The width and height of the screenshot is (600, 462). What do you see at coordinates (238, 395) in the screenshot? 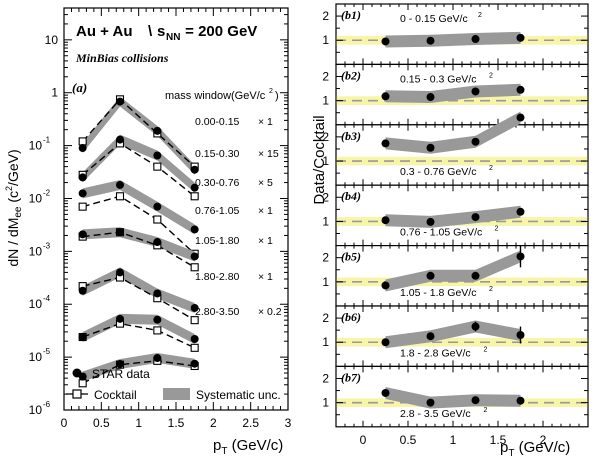
I see `legend-syst-label: Systematic unc.` at bounding box center [238, 395].